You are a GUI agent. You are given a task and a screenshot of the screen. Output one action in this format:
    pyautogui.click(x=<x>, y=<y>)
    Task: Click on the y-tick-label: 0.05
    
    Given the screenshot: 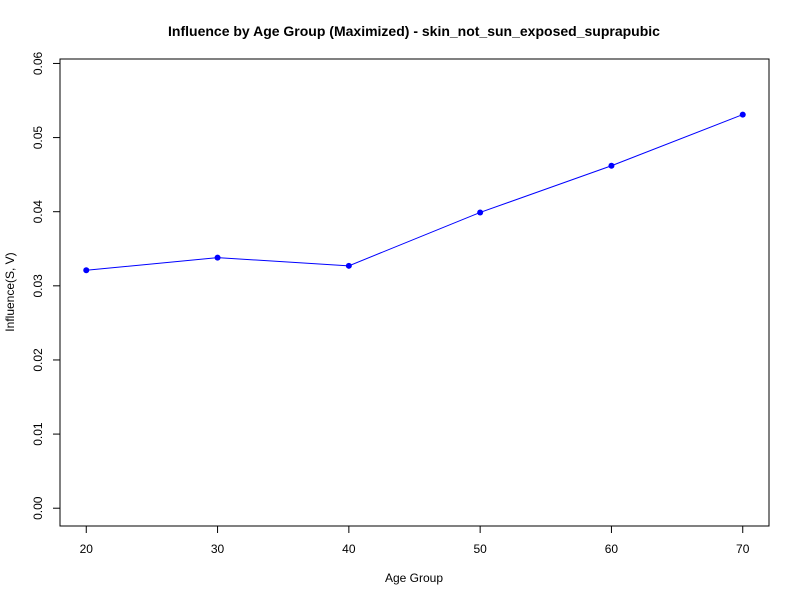 What is the action you would take?
    pyautogui.click(x=38, y=138)
    